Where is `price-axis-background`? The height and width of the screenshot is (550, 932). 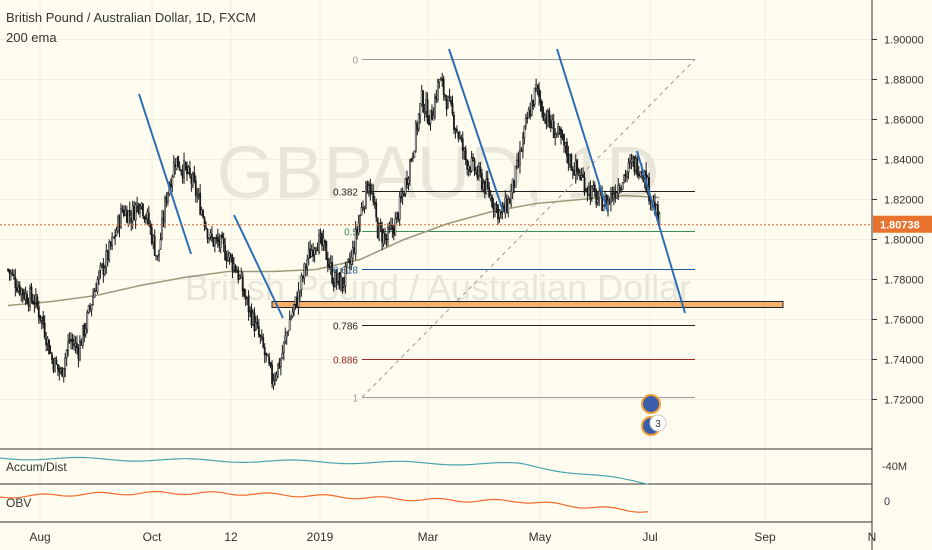
price-axis-background is located at coordinates (902, 275).